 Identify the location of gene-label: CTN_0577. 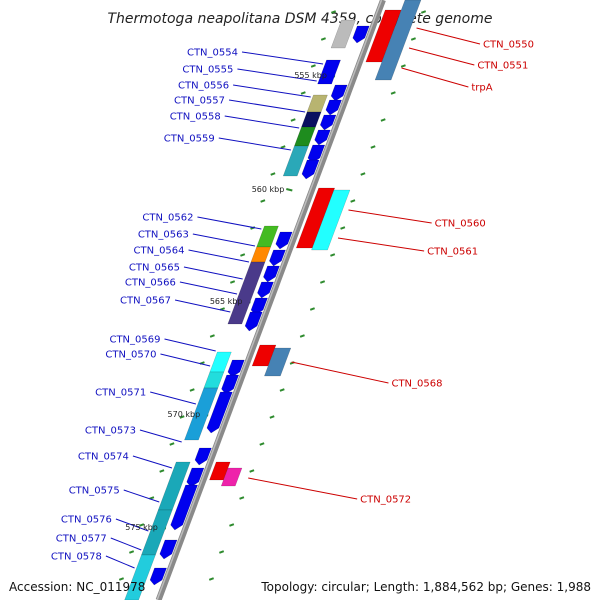
(81, 539).